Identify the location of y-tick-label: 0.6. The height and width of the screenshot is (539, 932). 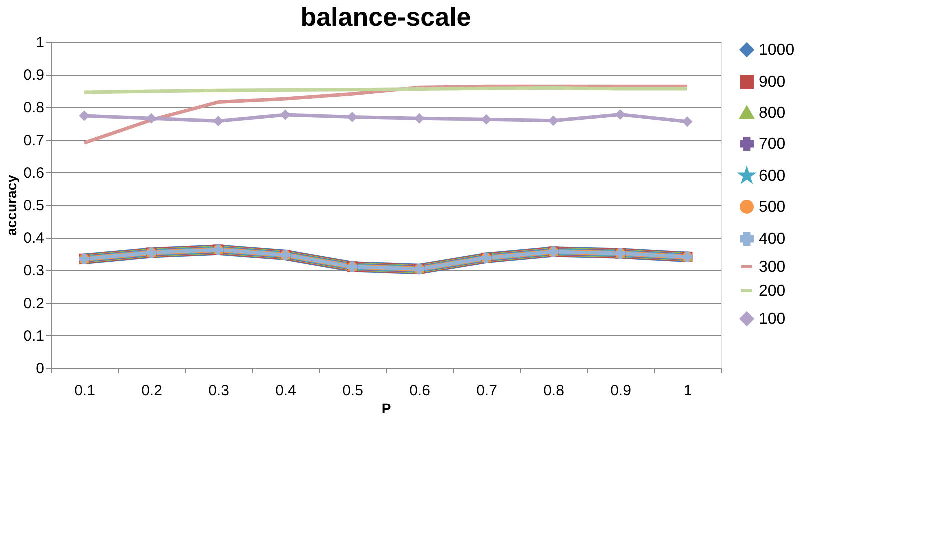
(34, 173).